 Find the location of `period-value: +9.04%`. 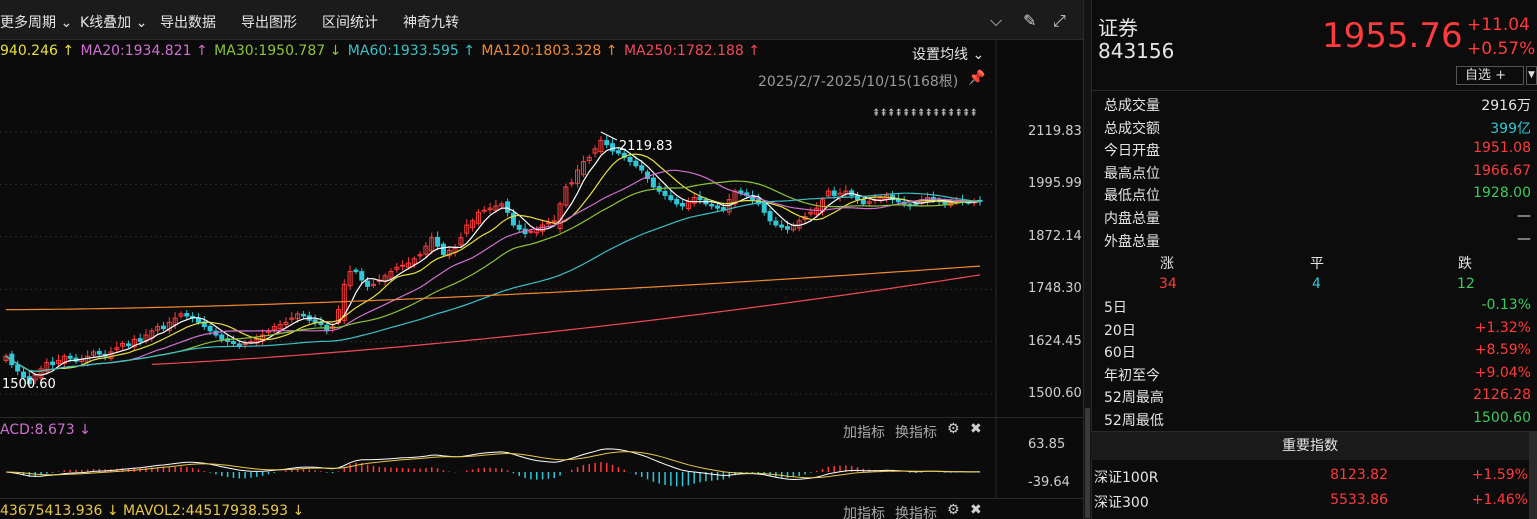

period-value: +9.04% is located at coordinates (1502, 372).